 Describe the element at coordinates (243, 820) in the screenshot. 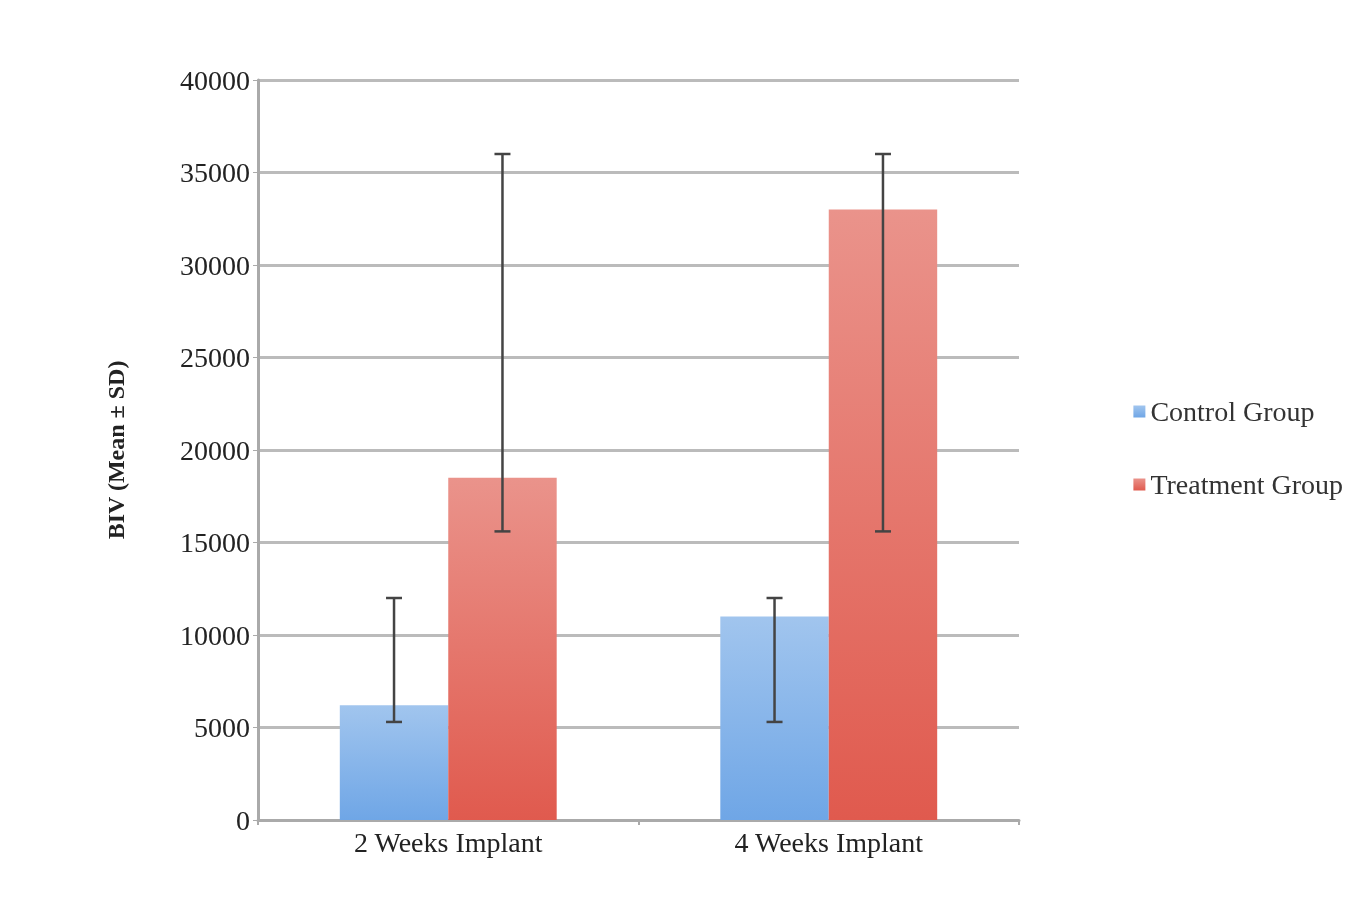

I see `y-tick-label: 0` at that location.